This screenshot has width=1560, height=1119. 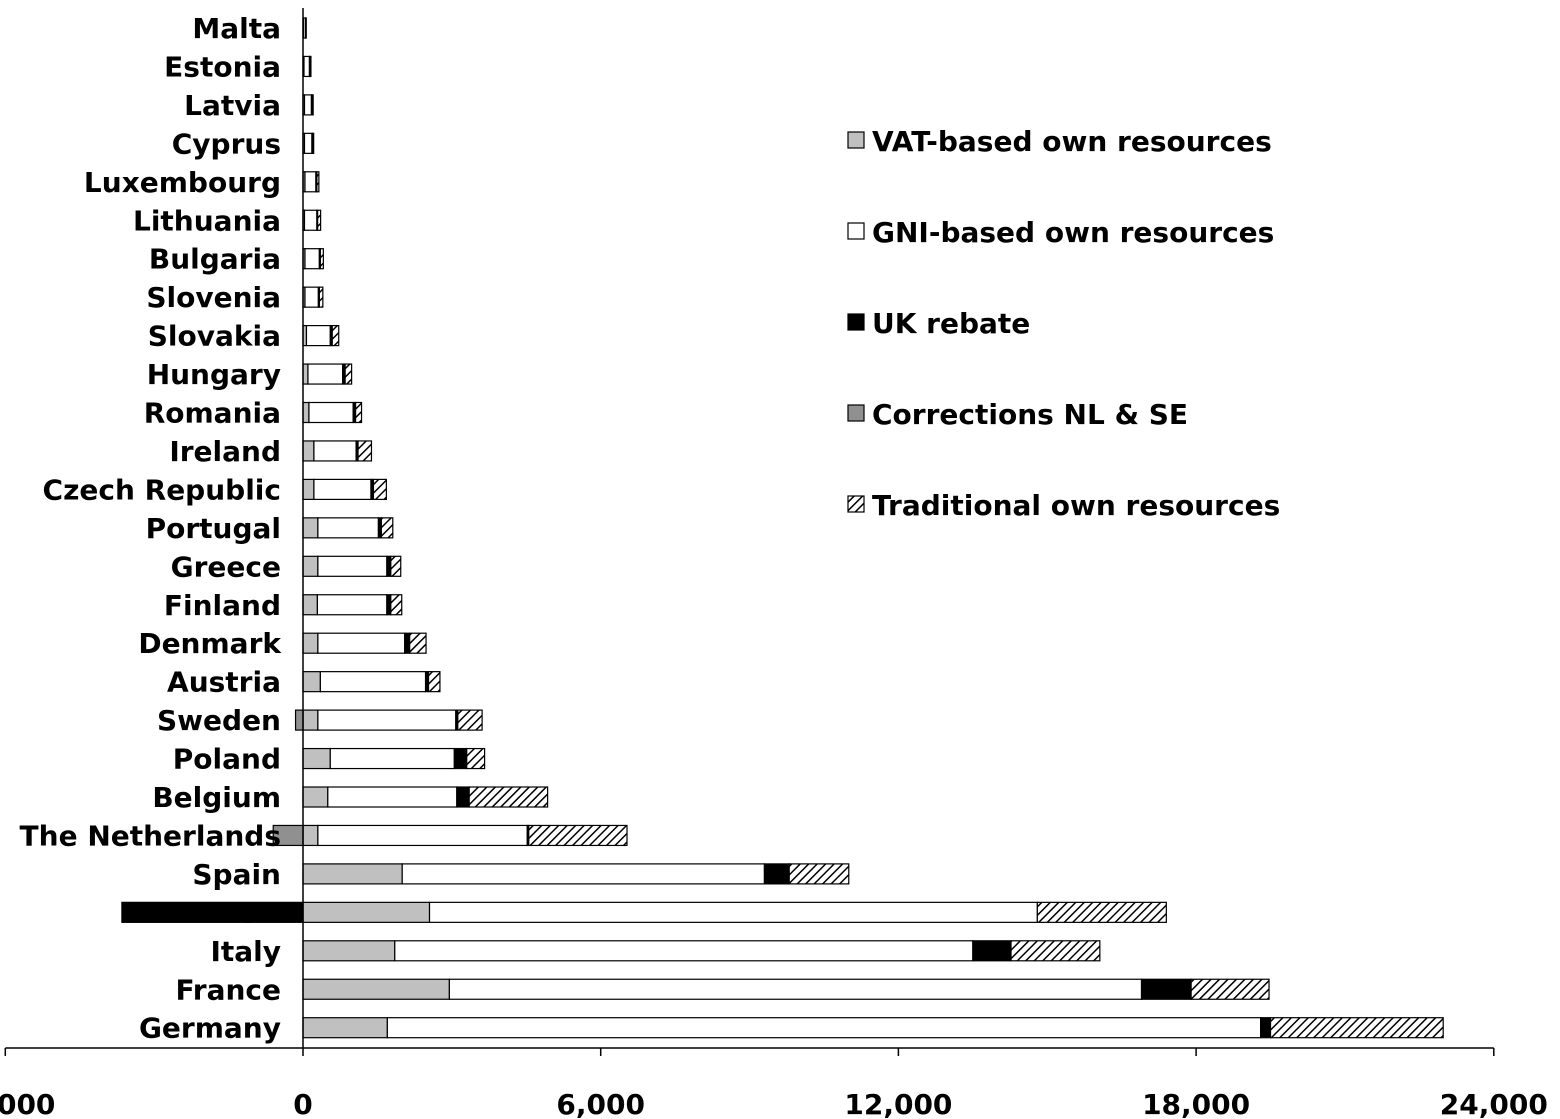 What do you see at coordinates (207, 220) in the screenshot?
I see `category-label-lithuania: Lithuania` at bounding box center [207, 220].